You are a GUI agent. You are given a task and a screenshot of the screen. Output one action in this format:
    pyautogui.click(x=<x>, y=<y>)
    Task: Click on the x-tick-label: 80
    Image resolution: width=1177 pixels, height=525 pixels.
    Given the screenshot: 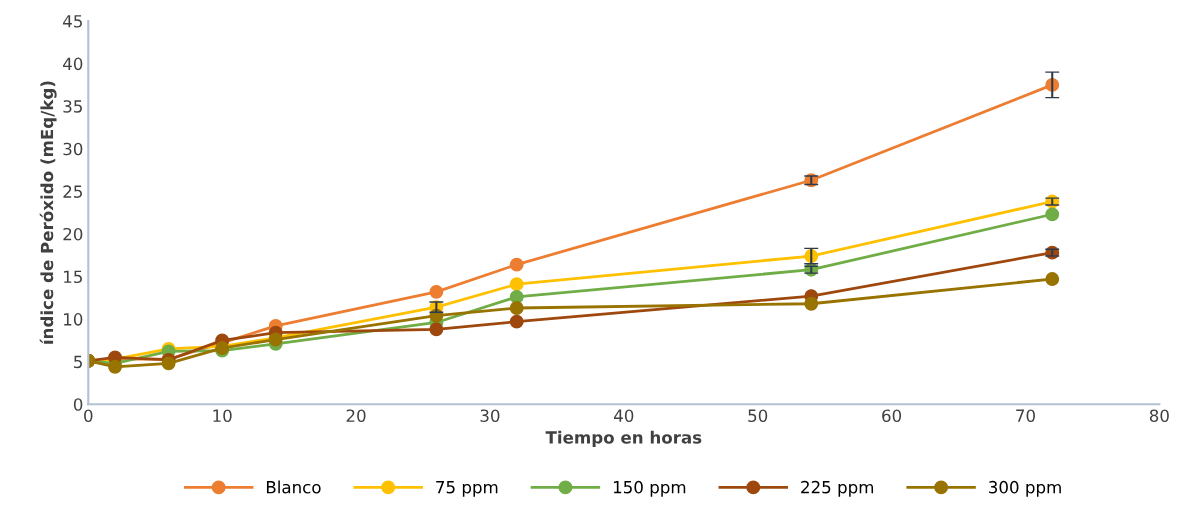 What is the action you would take?
    pyautogui.click(x=1159, y=416)
    